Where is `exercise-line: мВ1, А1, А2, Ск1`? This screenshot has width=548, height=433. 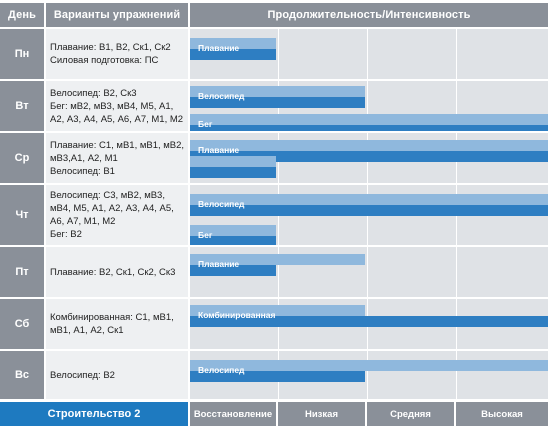
exercise-line: мВ1, А1, А2, Ск1 is located at coordinates (87, 330).